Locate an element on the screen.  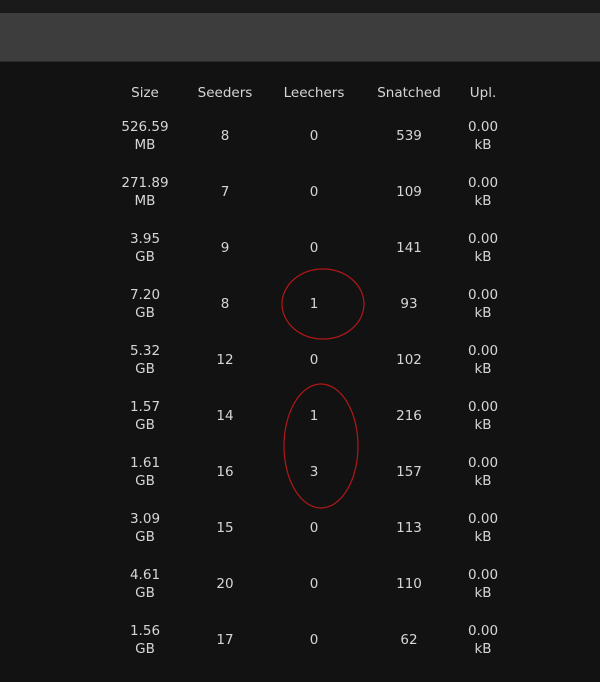
table-row: 1.56 GB 17 0 62 0.00 kB is located at coordinates (308, 640).